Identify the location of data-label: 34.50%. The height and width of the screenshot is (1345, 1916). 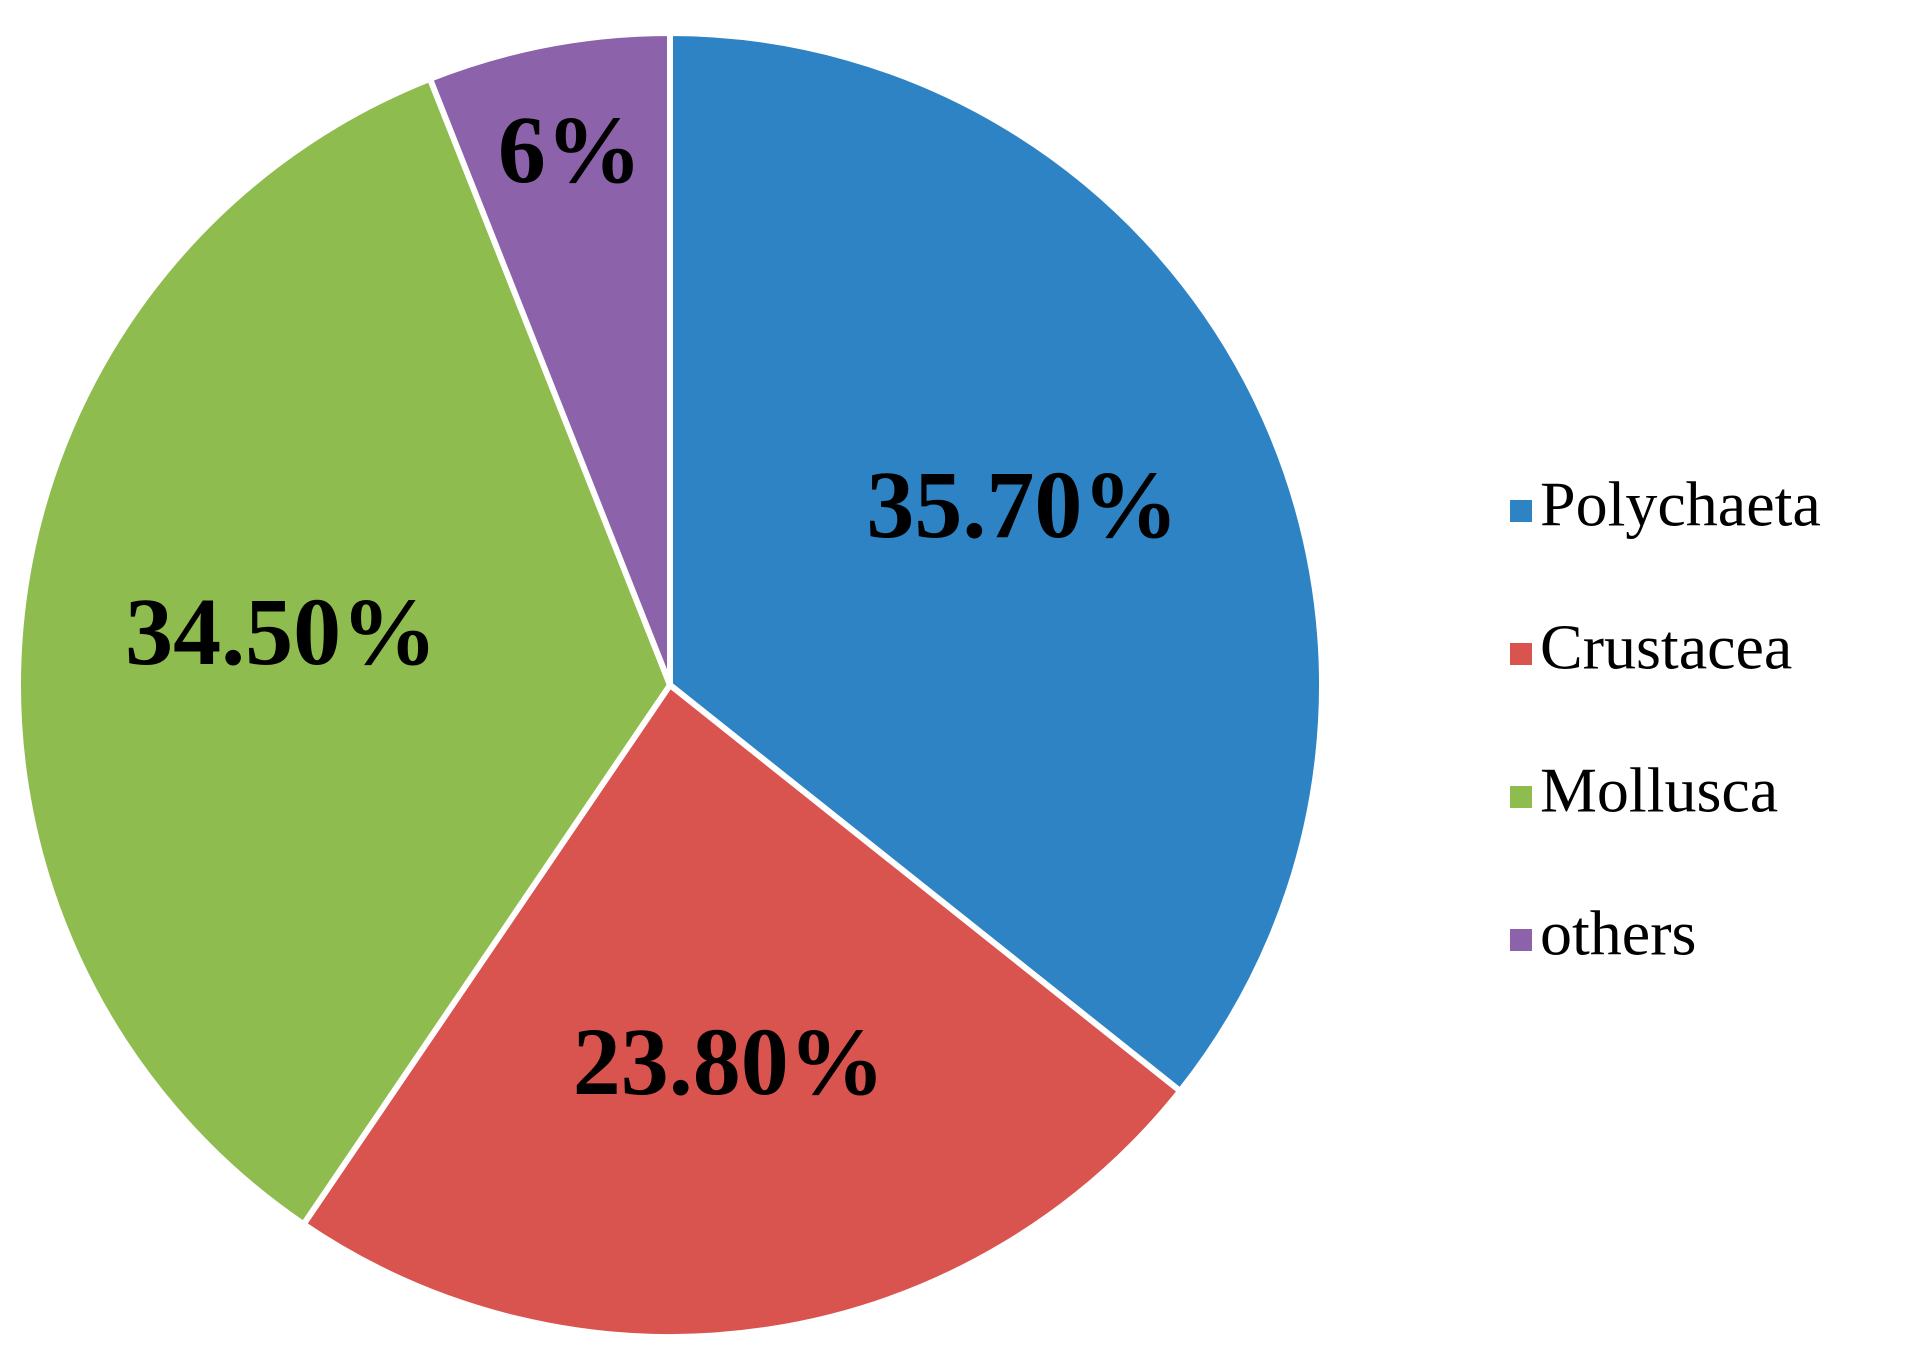
(281, 631).